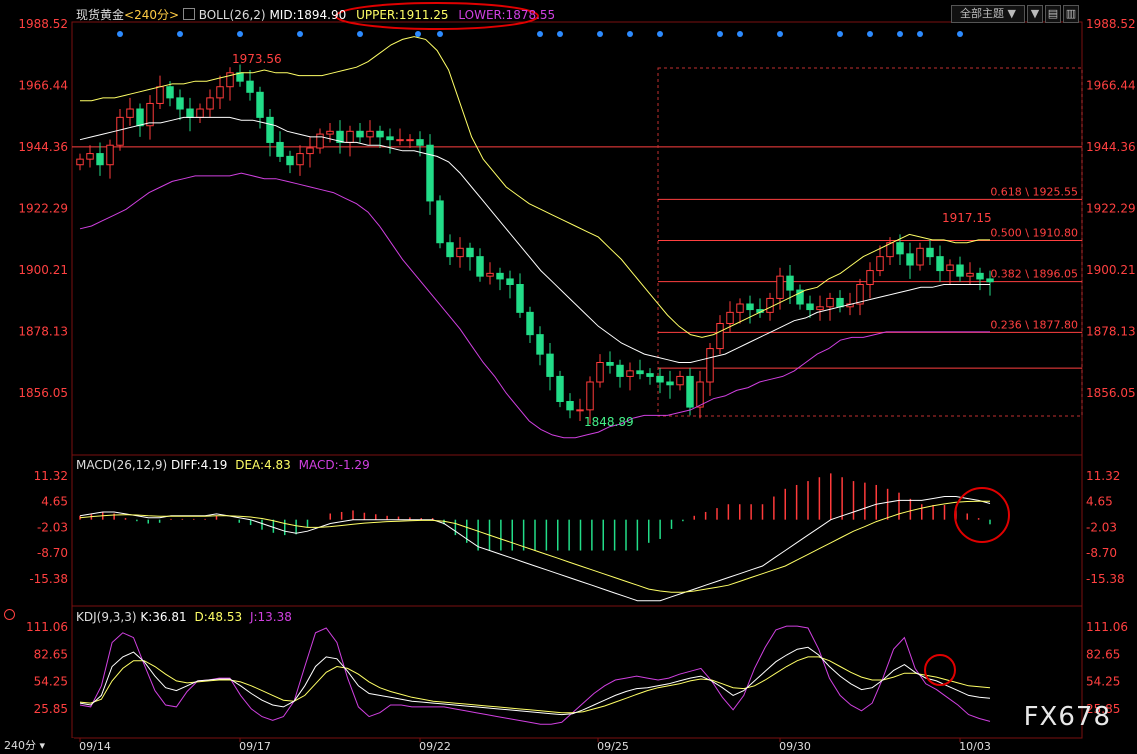 This screenshot has height=754, width=1137. I want to click on boll-settings-icon, so click(188, 14).